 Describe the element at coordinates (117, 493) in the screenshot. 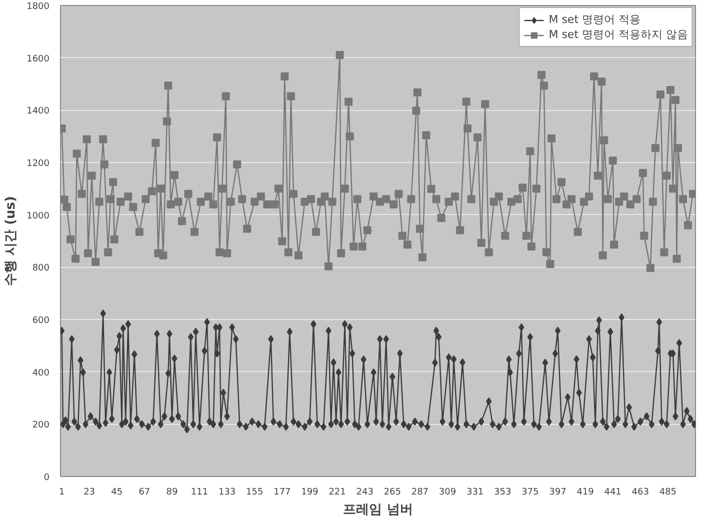

I see `x-tick-label: 45` at that location.